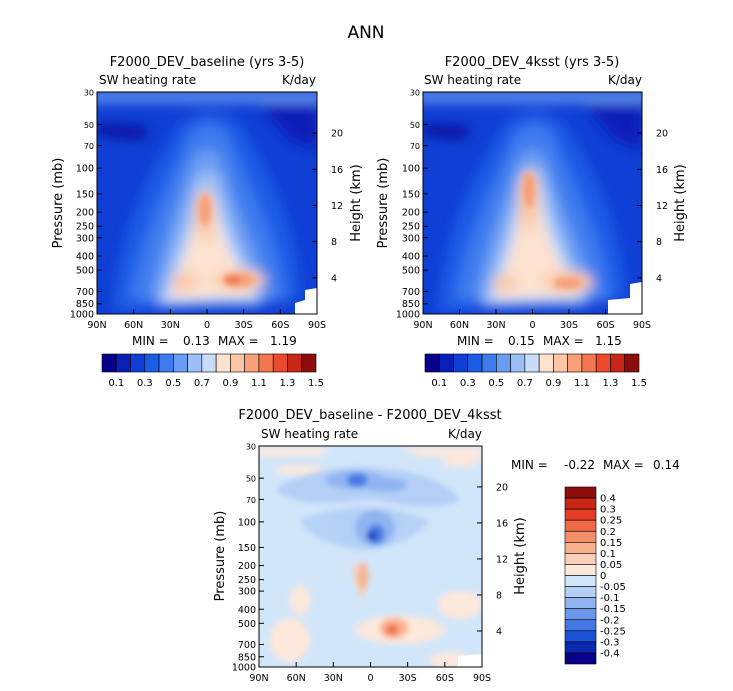 Image resolution: width=733 pixels, height=691 pixels. Describe the element at coordinates (532, 203) in the screenshot. I see `contour-field` at that location.